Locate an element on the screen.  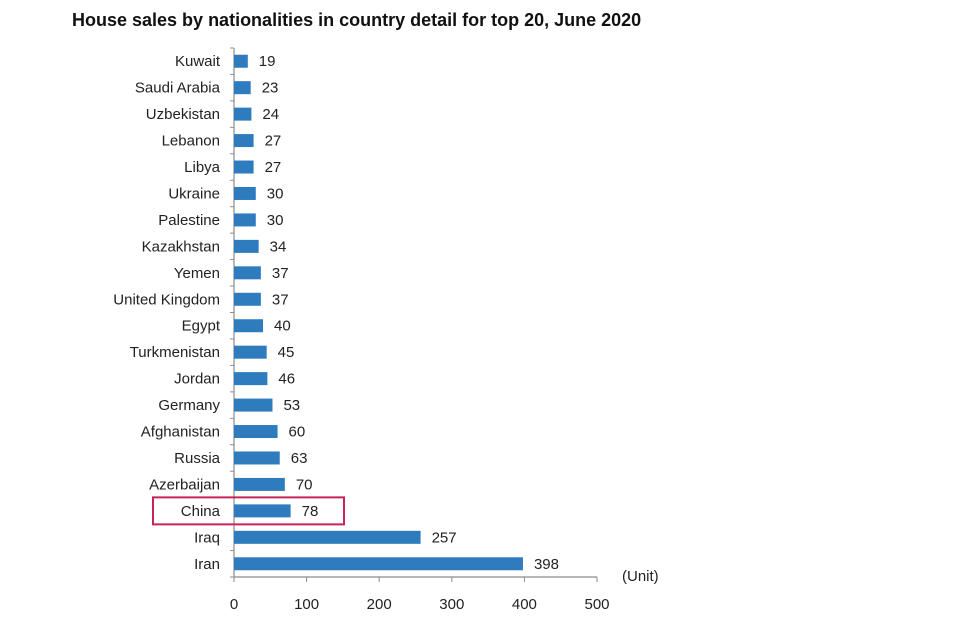
x-tick-label: 0 is located at coordinates (234, 604).